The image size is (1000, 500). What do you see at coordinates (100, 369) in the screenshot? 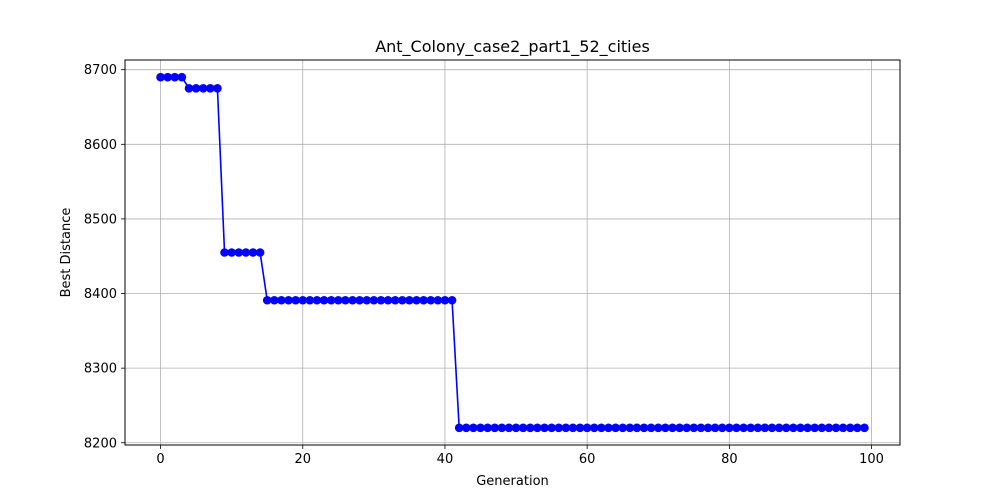
I see `y-tick-label: 8300` at bounding box center [100, 369].